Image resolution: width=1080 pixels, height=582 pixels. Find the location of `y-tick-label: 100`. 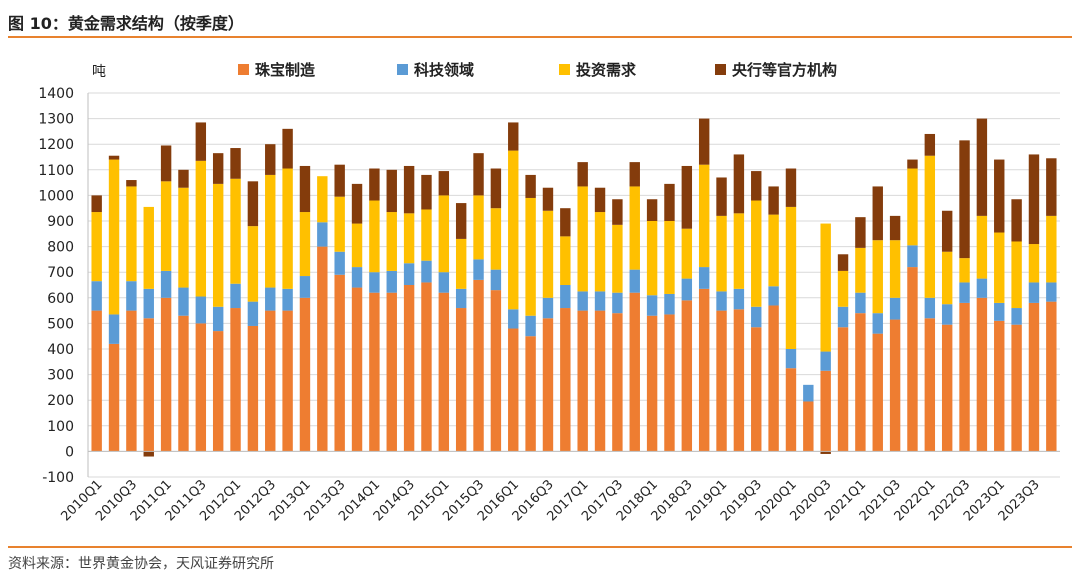

y-tick-label: 100 is located at coordinates (60, 427).